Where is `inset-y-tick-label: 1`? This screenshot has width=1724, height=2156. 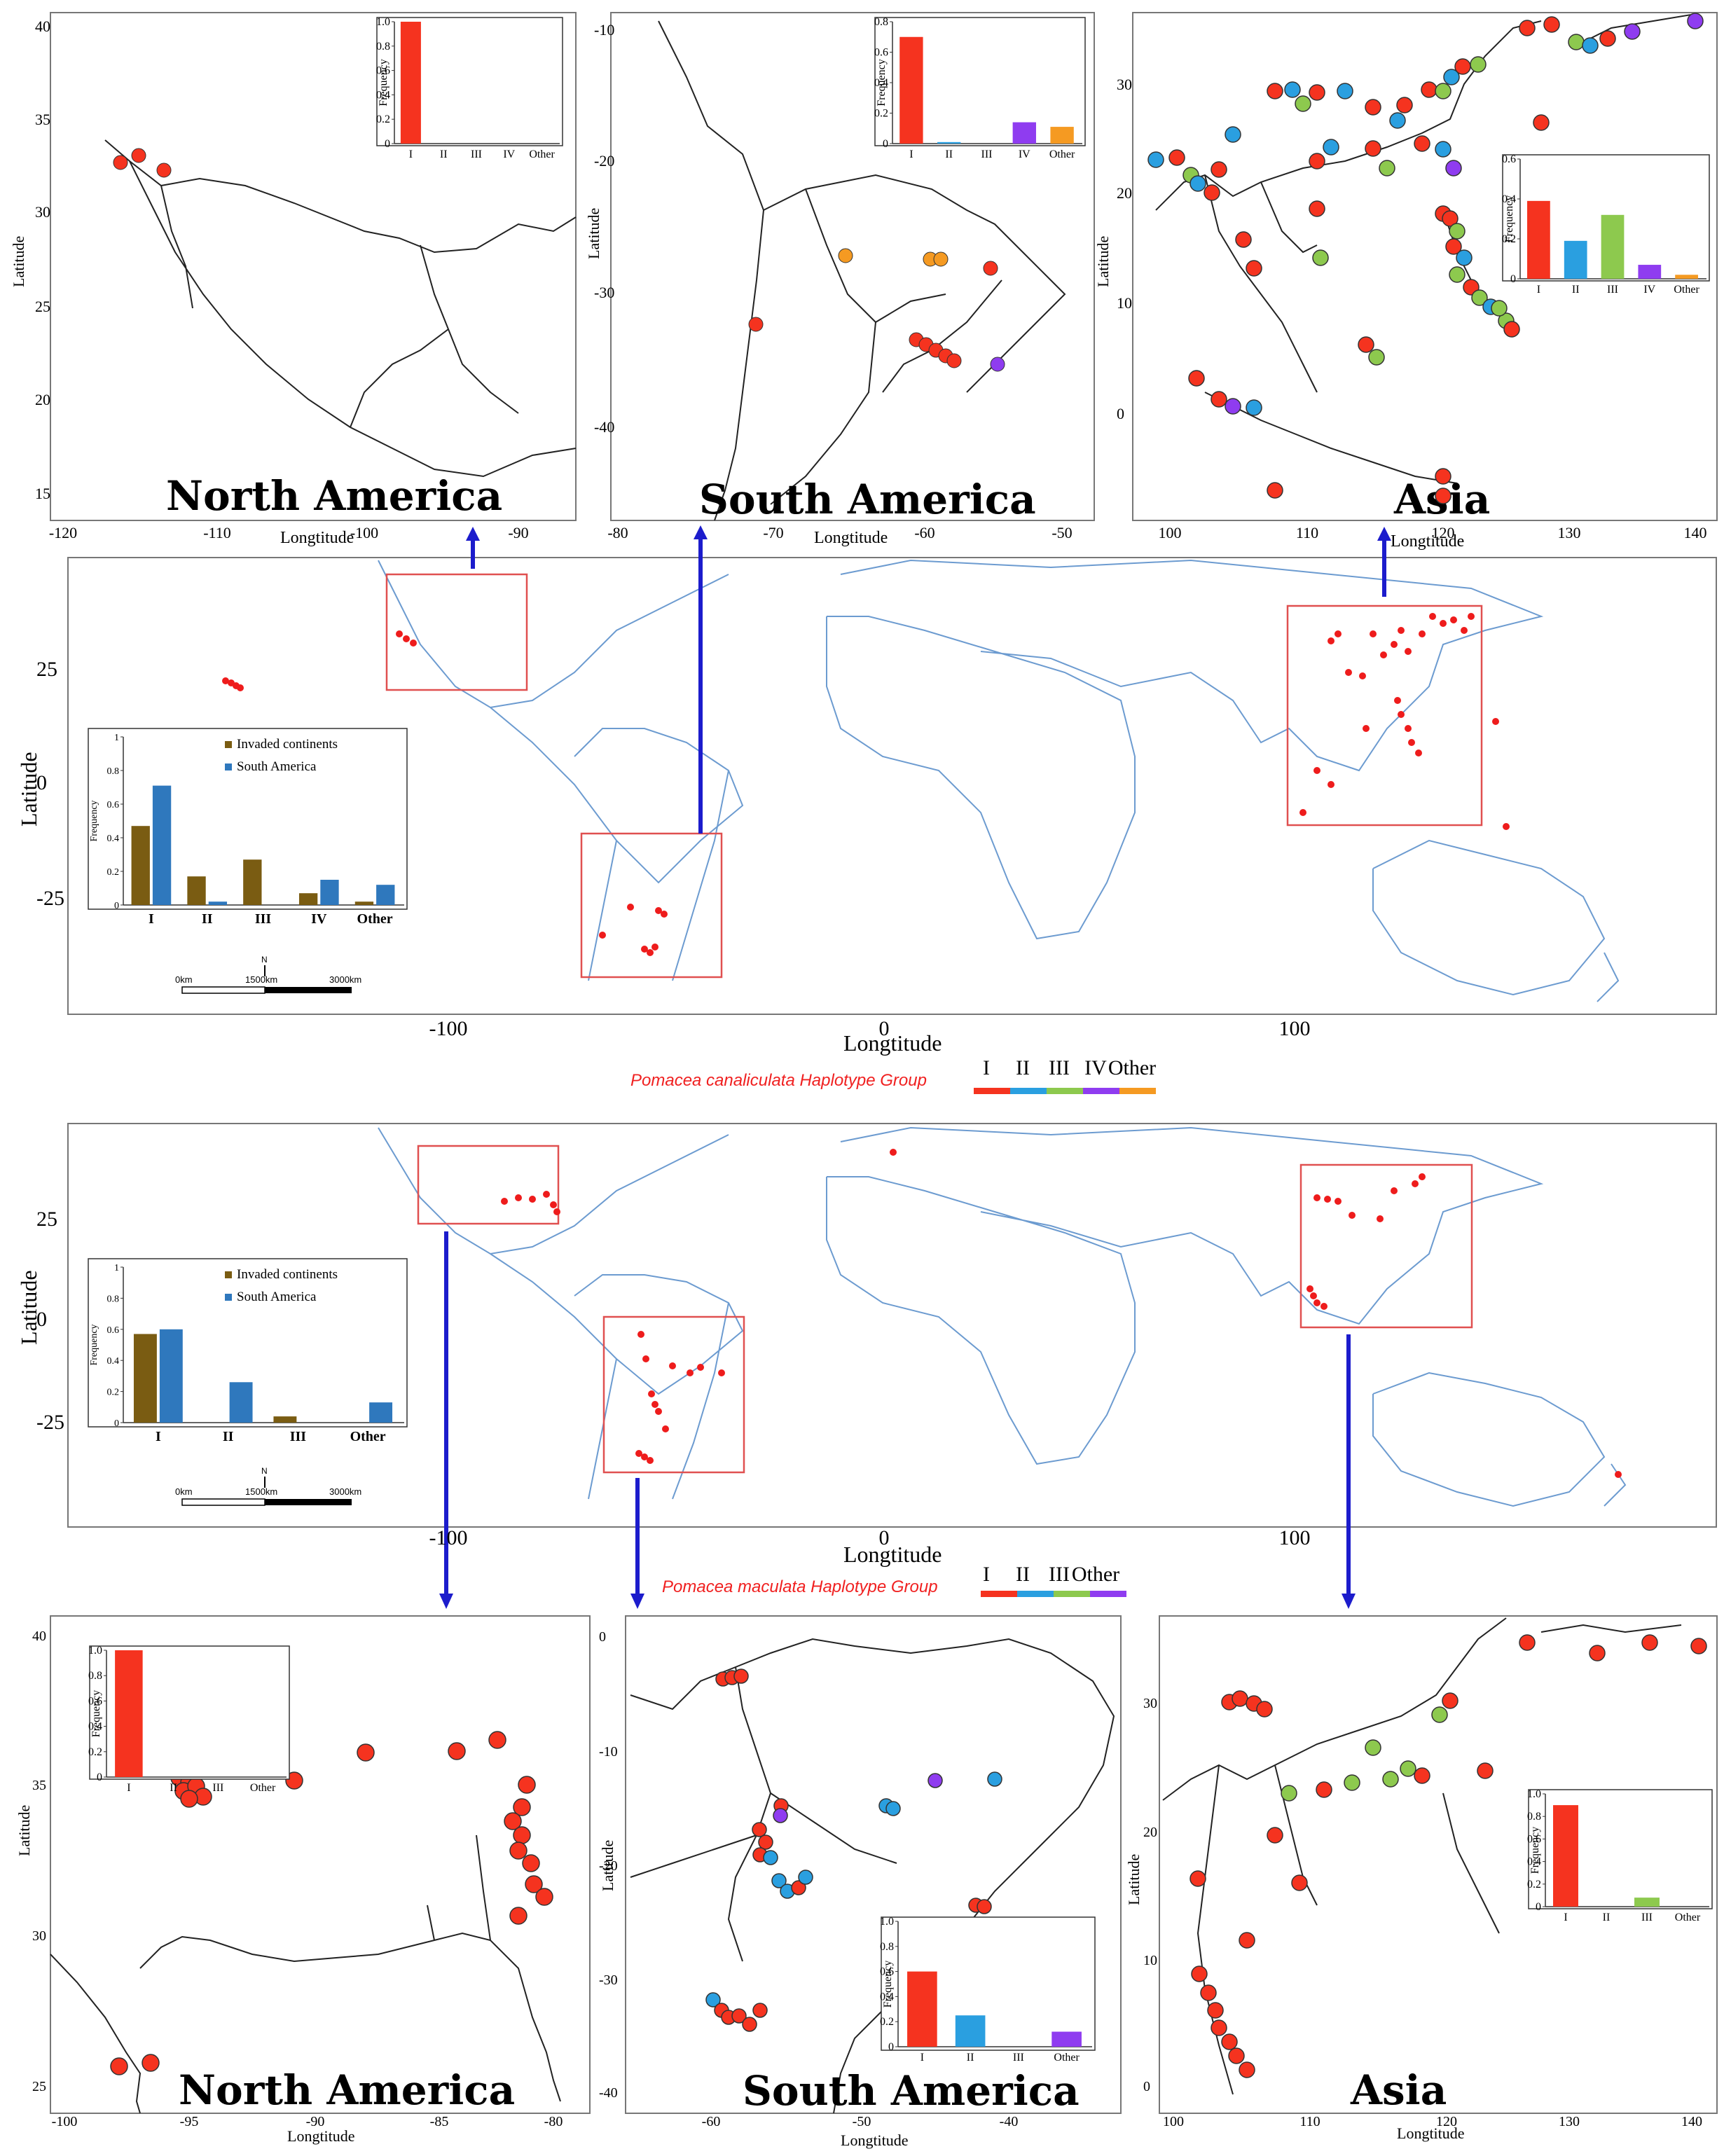 inset-y-tick-label: 1 is located at coordinates (116, 1268).